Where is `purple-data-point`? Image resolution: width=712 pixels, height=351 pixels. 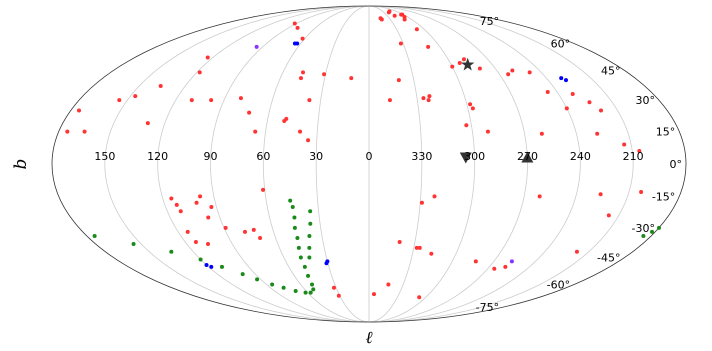
purple-data-point is located at coordinates (511, 261).